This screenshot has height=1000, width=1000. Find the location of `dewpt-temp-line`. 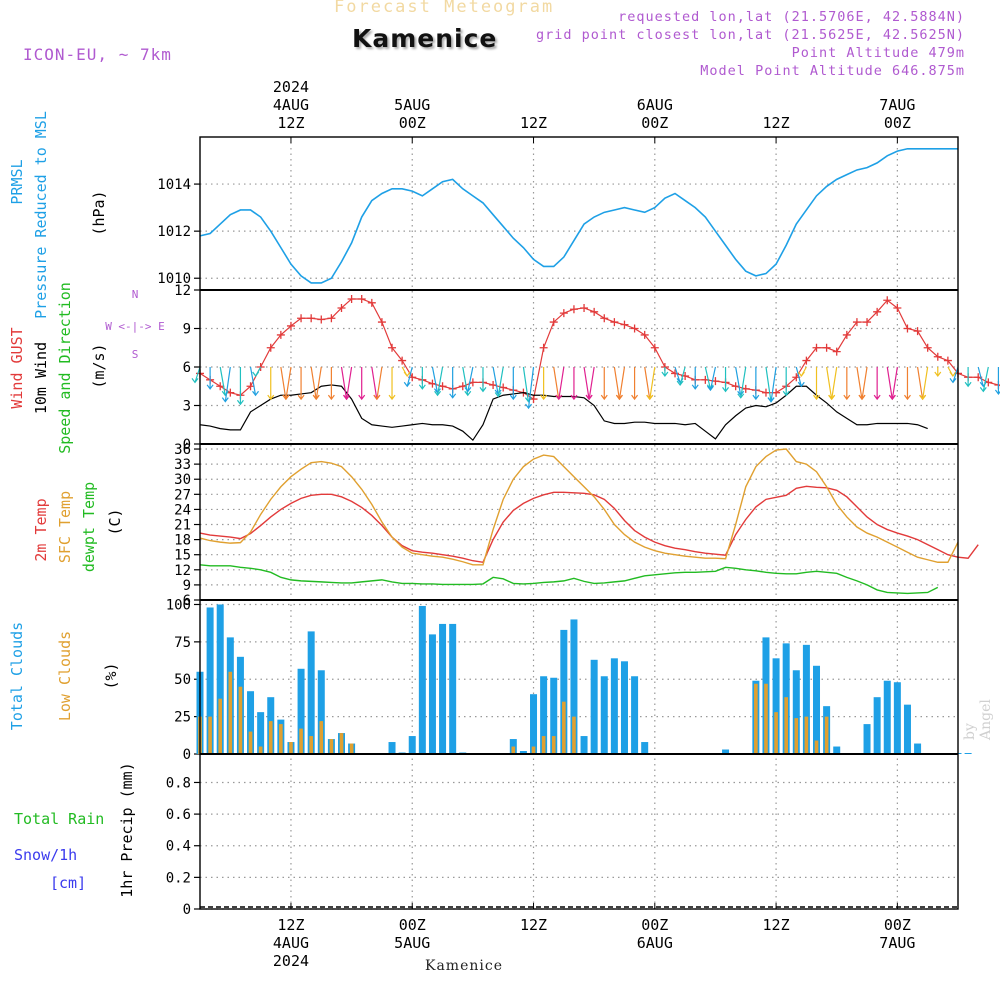

dewpt-temp-line is located at coordinates (569, 579).